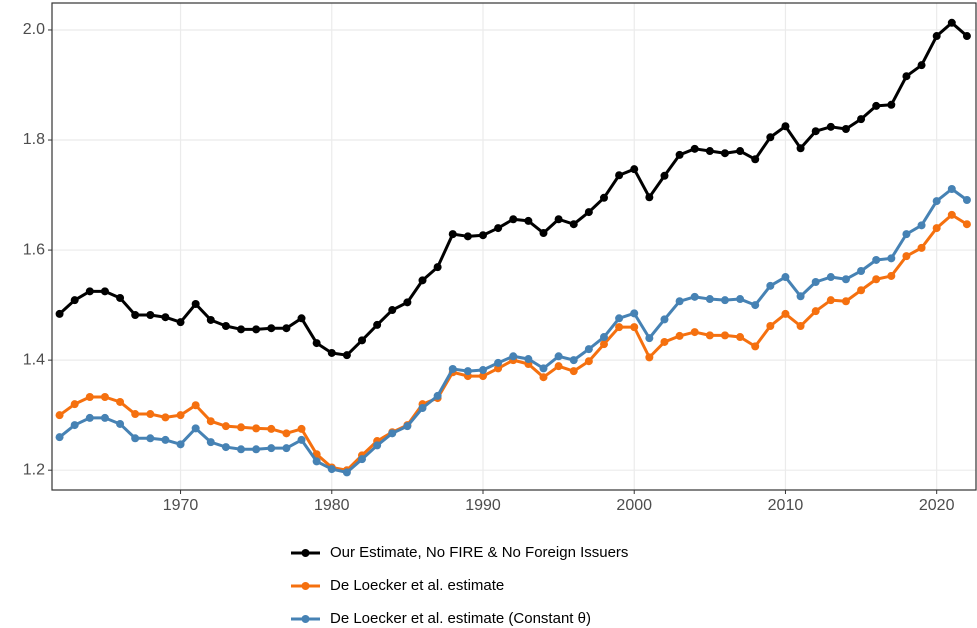 The height and width of the screenshot is (628, 977). What do you see at coordinates (483, 505) in the screenshot?
I see `x-tick-label: 1990` at bounding box center [483, 505].